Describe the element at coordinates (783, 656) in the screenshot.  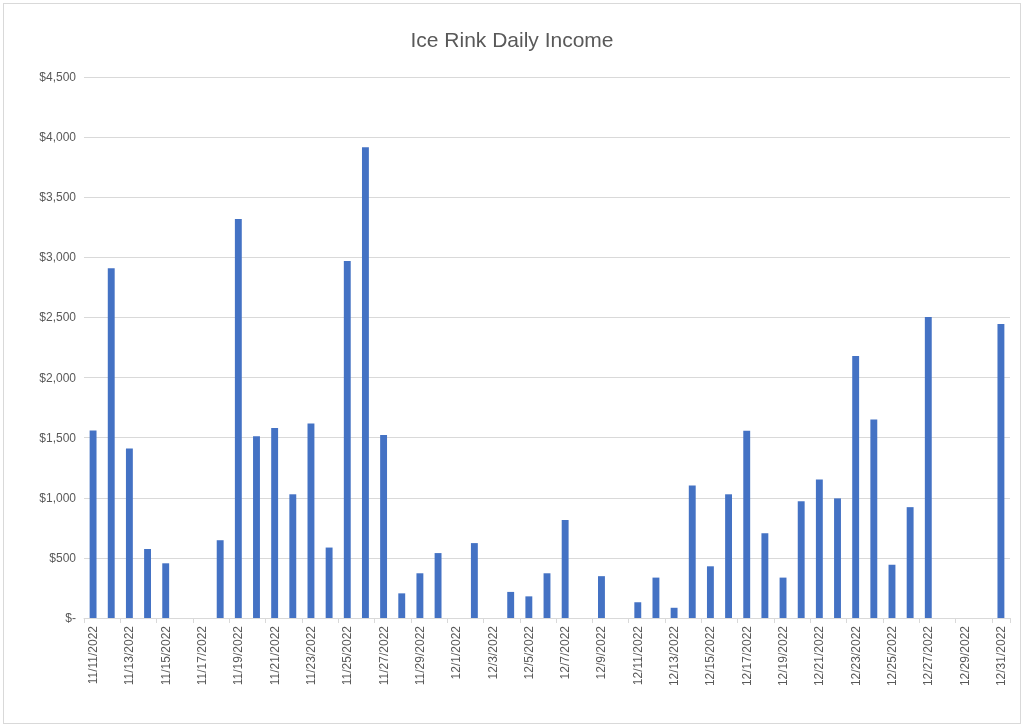
I see `x-tick-label: 12/19/2022` at that location.